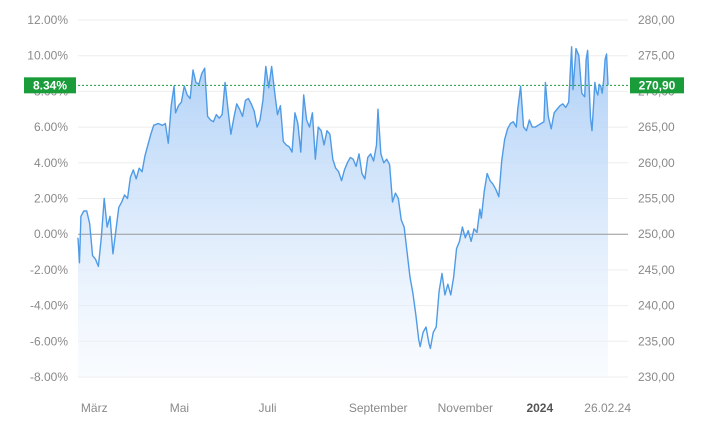 This screenshot has width=704, height=433. Describe the element at coordinates (51, 163) in the screenshot. I see `left-tick-label: 4.00%` at that location.